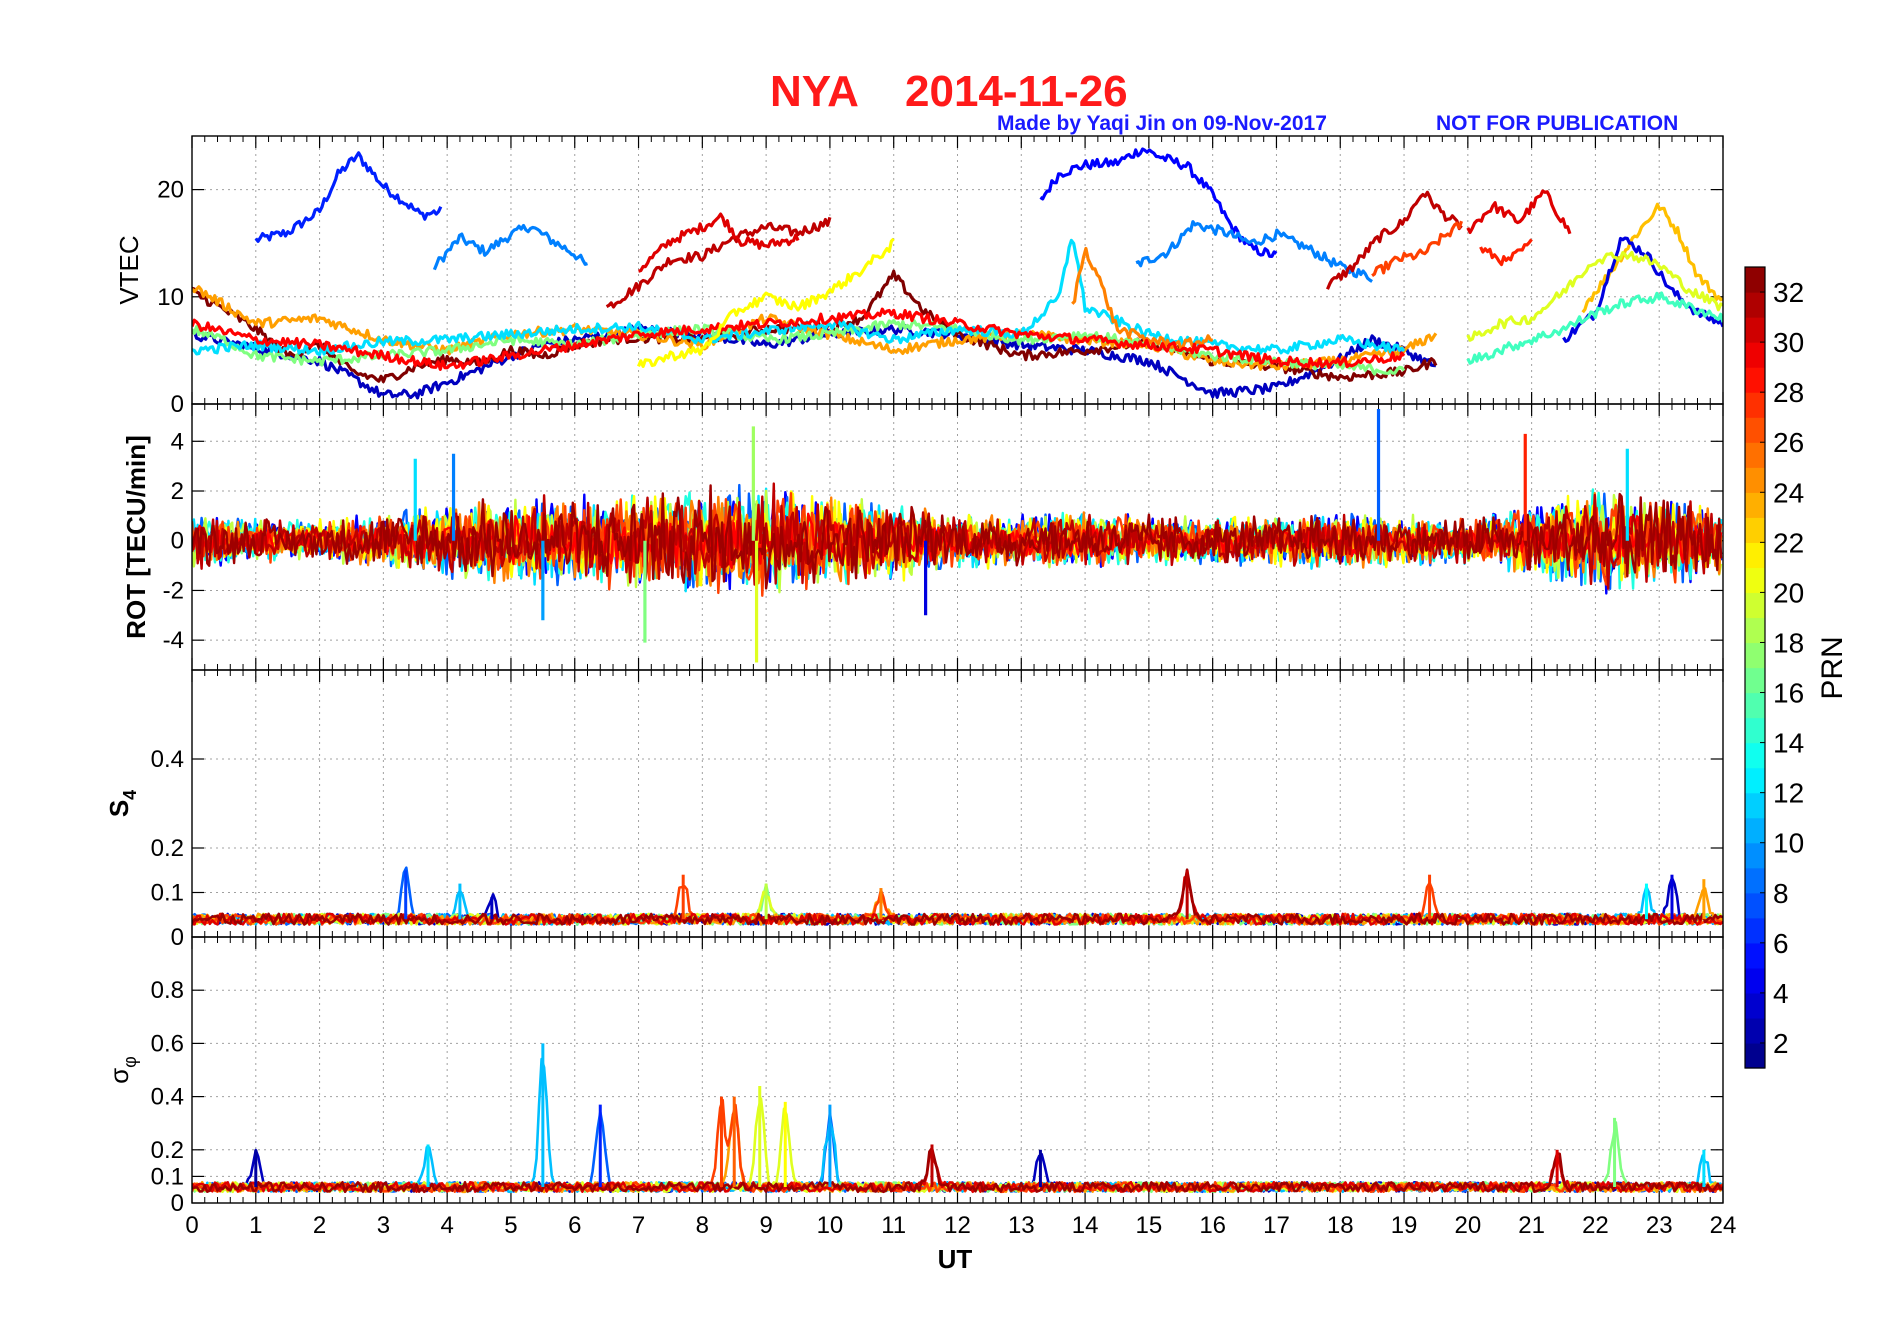 This screenshot has width=1904, height=1330. What do you see at coordinates (1557, 123) in the screenshot?
I see `publication-notice: NOT FOR PUBLICATION` at bounding box center [1557, 123].